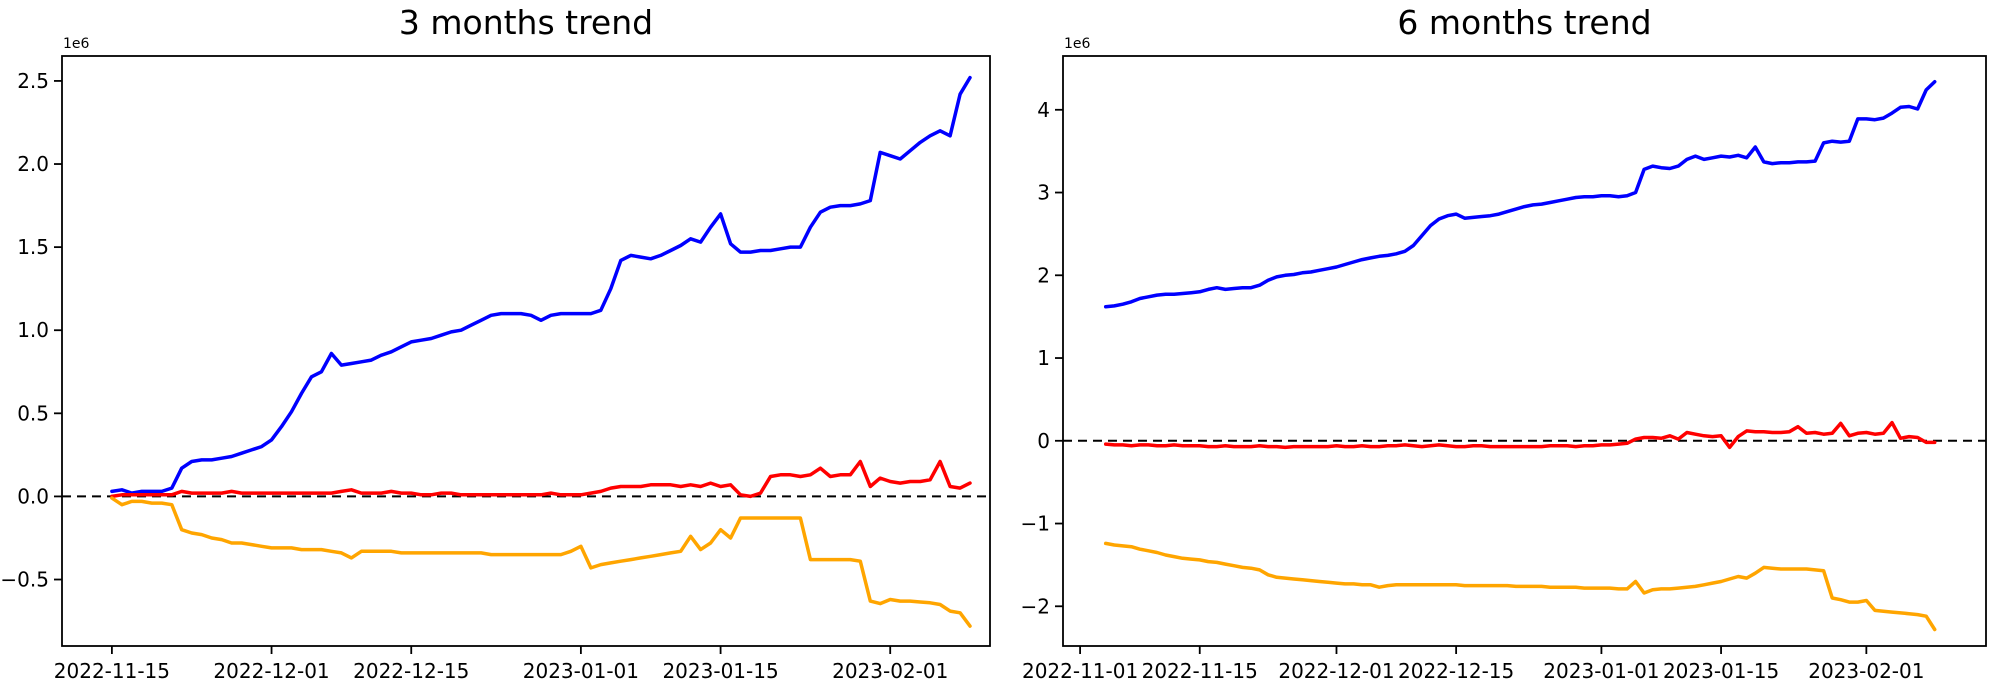 This screenshot has width=2000, height=700. Describe the element at coordinates (1043, 441) in the screenshot. I see `y-tick-label: 0` at that location.